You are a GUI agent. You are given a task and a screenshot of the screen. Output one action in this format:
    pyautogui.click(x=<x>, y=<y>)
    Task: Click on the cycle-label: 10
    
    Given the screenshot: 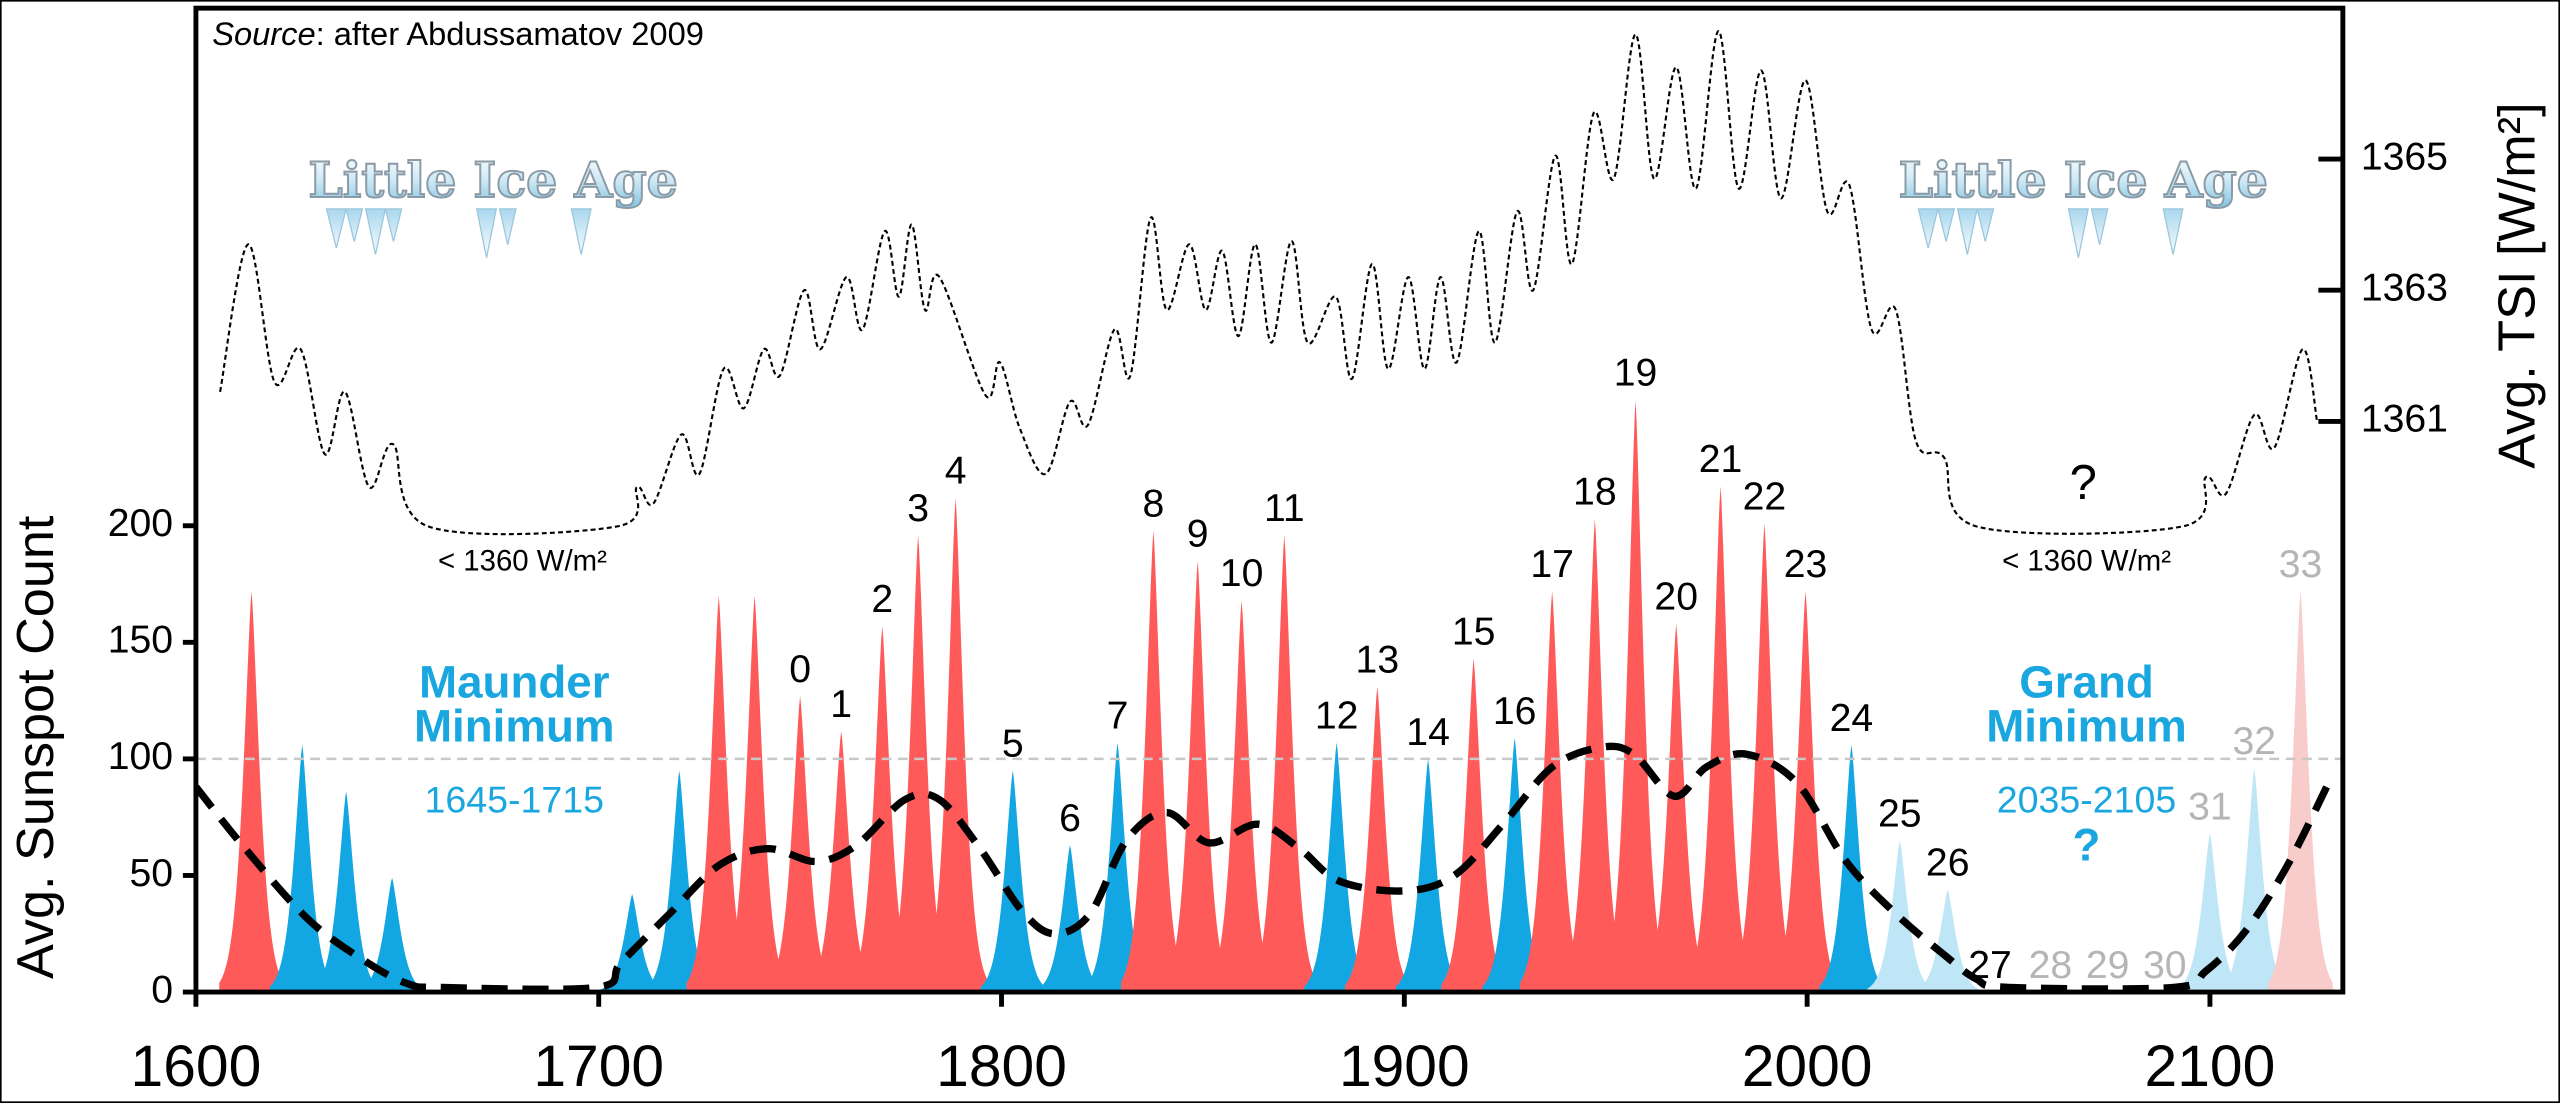 What is the action you would take?
    pyautogui.click(x=1242, y=573)
    